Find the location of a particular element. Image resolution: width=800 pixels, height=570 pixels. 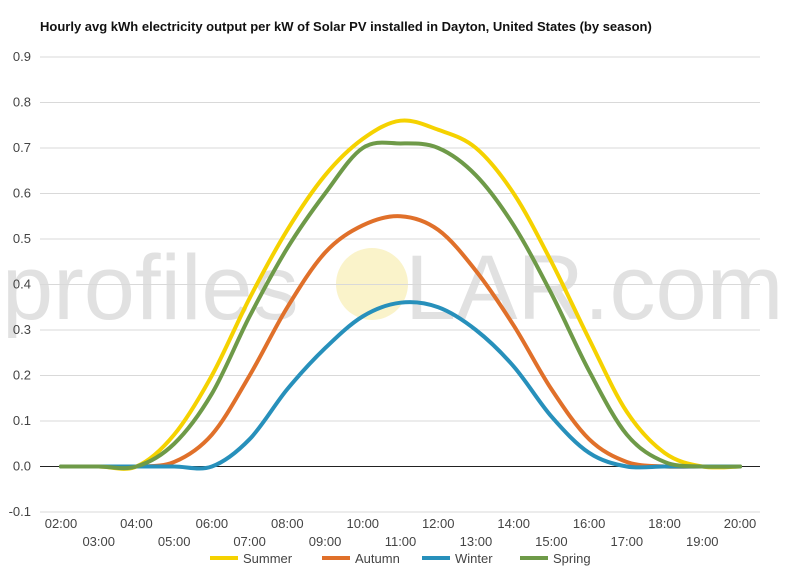

y-tick-label: -0.1 is located at coordinates (20, 511).